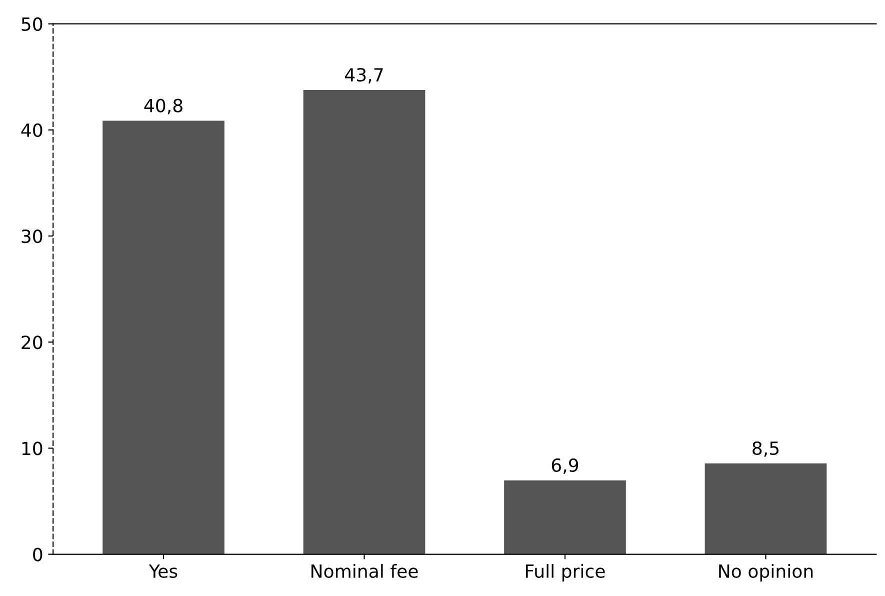 The width and height of the screenshot is (885, 596). What do you see at coordinates (37, 555) in the screenshot?
I see `y-tick-label: 0` at bounding box center [37, 555].